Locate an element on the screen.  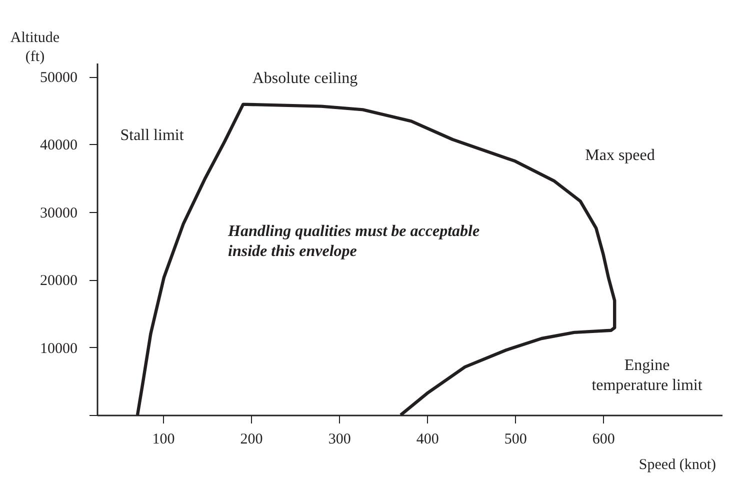
annotation: Engine temperature limit is located at coordinates (647, 375).